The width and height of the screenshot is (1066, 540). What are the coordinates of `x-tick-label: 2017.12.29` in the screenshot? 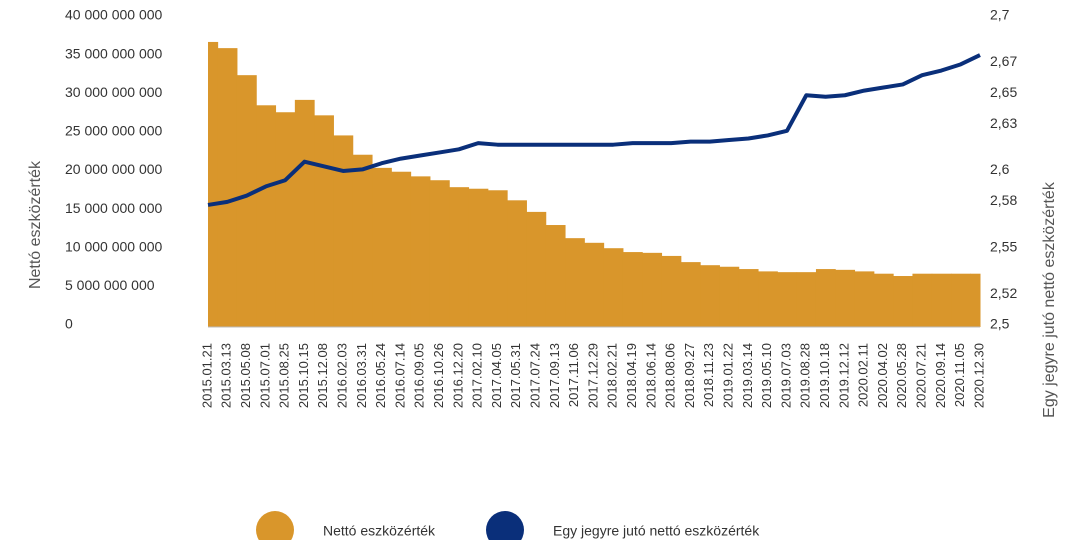 It's located at (592, 375).